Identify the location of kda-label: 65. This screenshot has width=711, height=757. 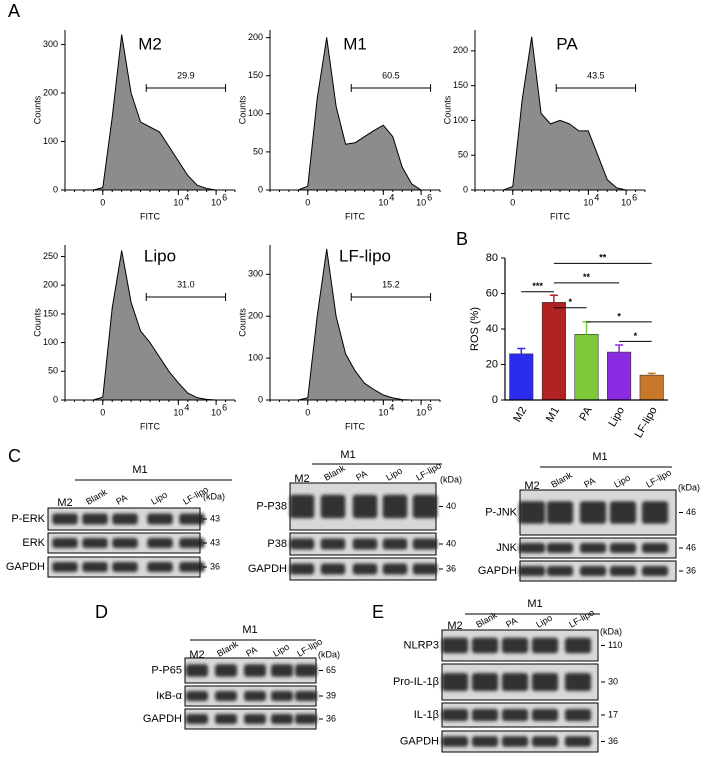
(331, 670).